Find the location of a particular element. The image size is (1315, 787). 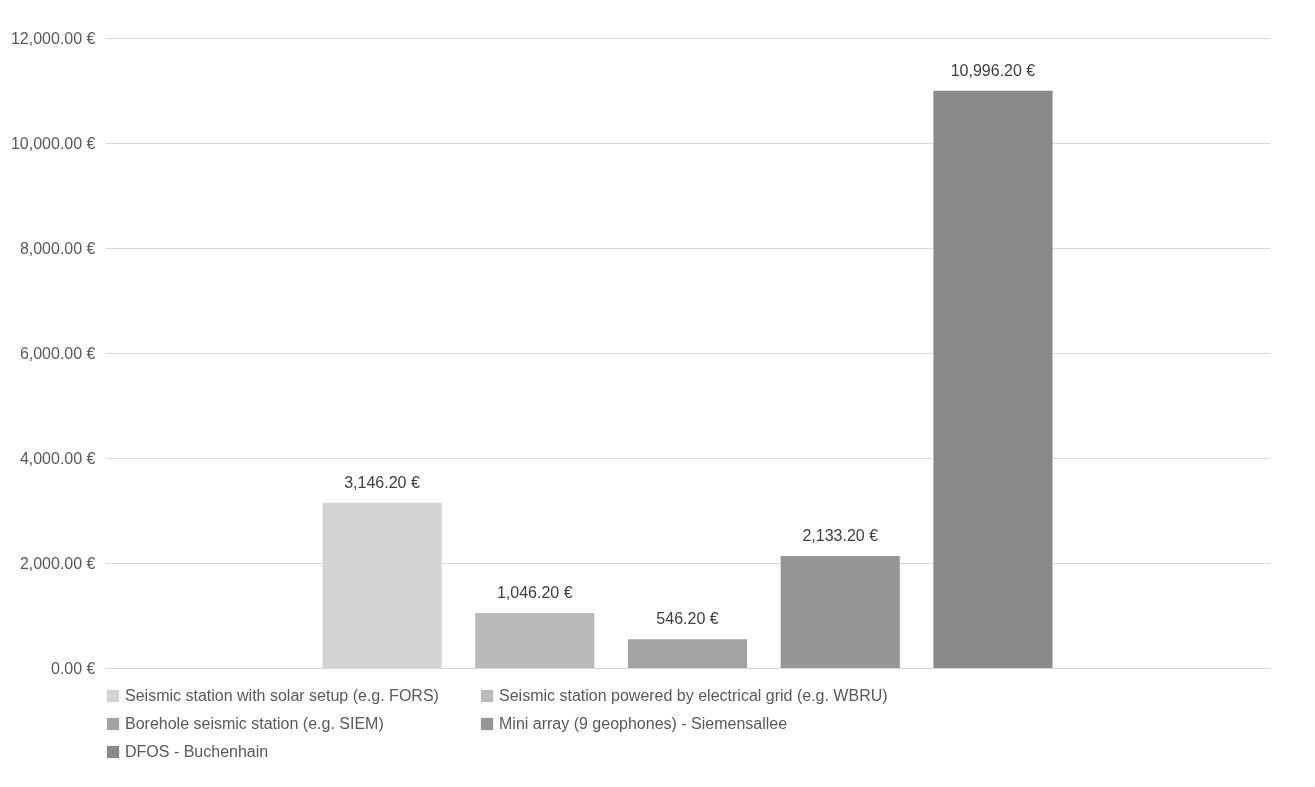

y-tick-label: 8,000.00 € is located at coordinates (57, 248).